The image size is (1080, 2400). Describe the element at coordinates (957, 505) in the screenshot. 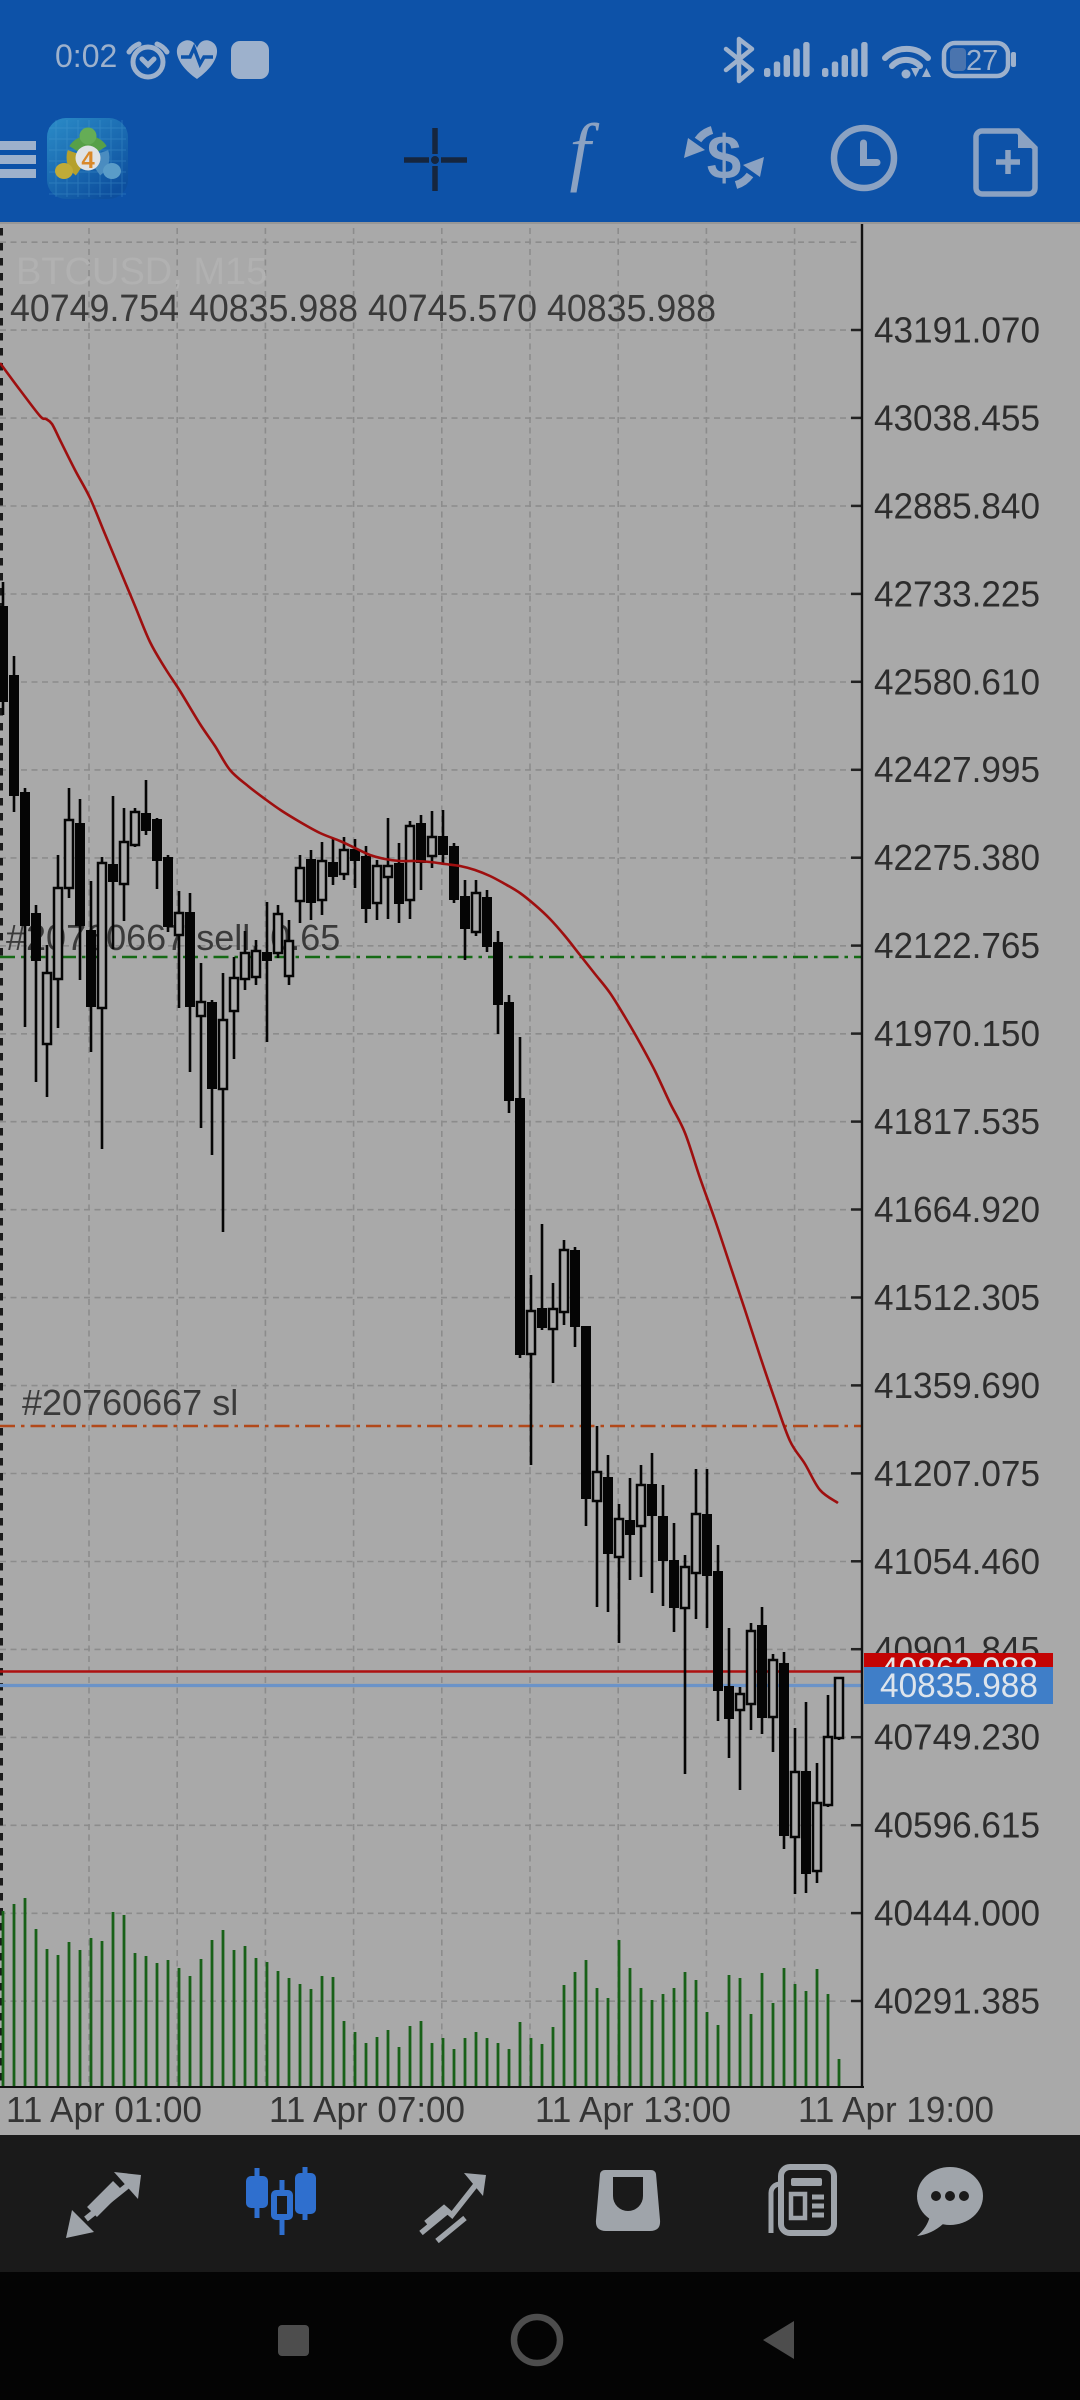

I see `svg-text: 42885.840` at that location.